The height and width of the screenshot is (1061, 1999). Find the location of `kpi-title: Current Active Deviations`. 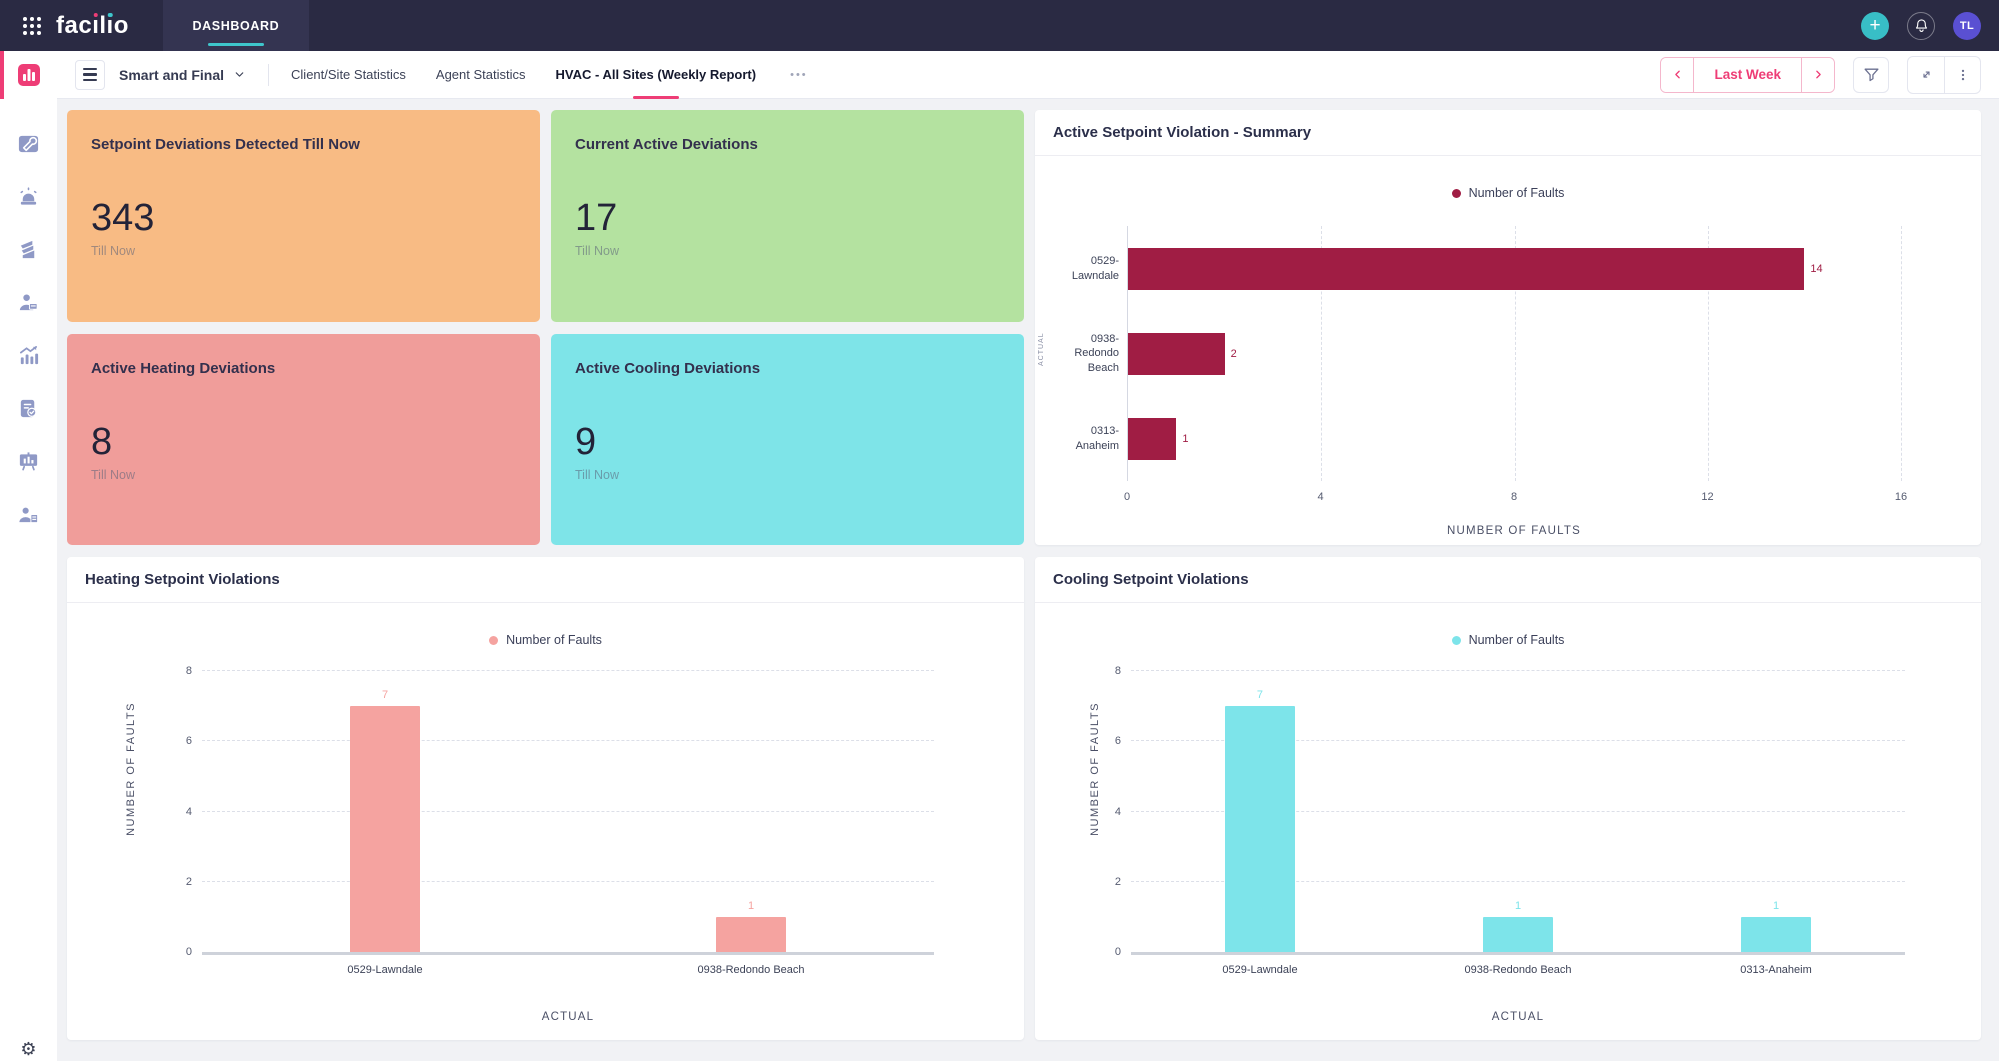

kpi-title: Current Active Deviations is located at coordinates (666, 144).